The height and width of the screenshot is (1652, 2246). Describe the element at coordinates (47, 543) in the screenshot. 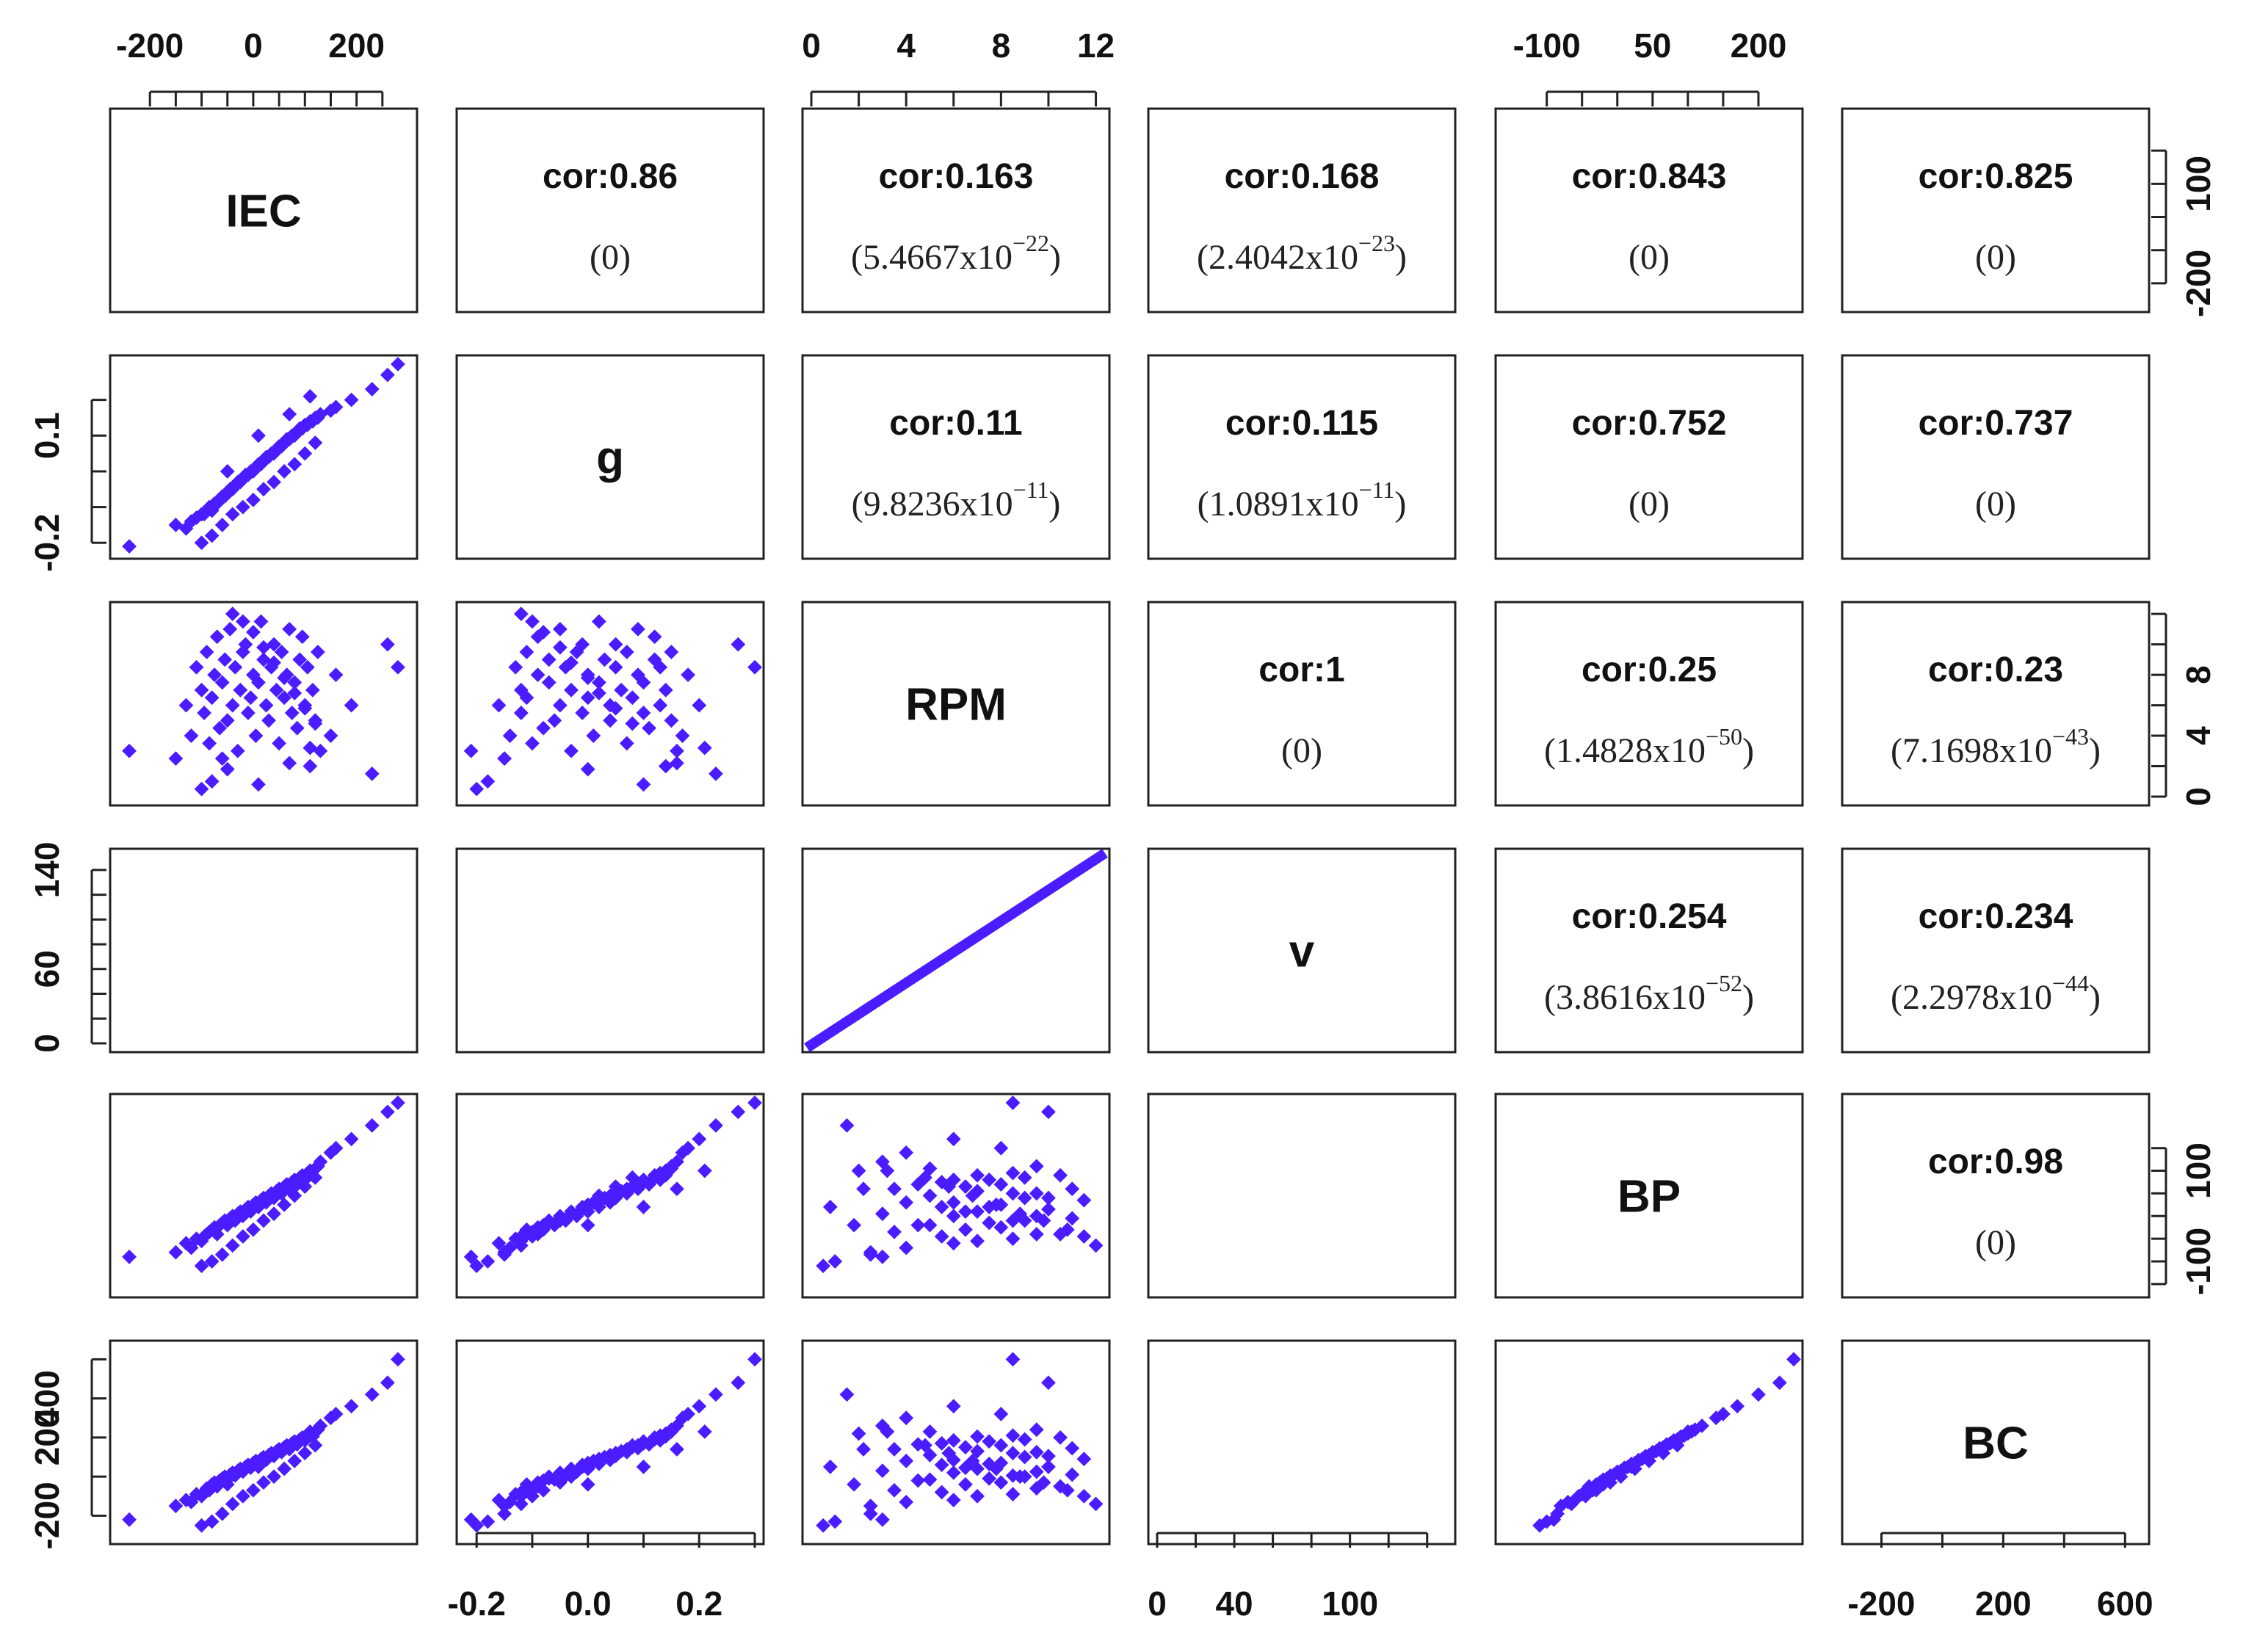

I see `tick-label: -0.2` at that location.